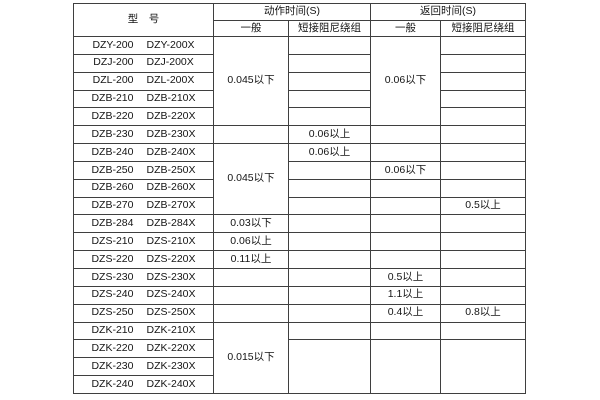 The width and height of the screenshot is (600, 400). What do you see at coordinates (143, 295) in the screenshot?
I see `model-cell: DZS-240 DZS-240X` at bounding box center [143, 295].